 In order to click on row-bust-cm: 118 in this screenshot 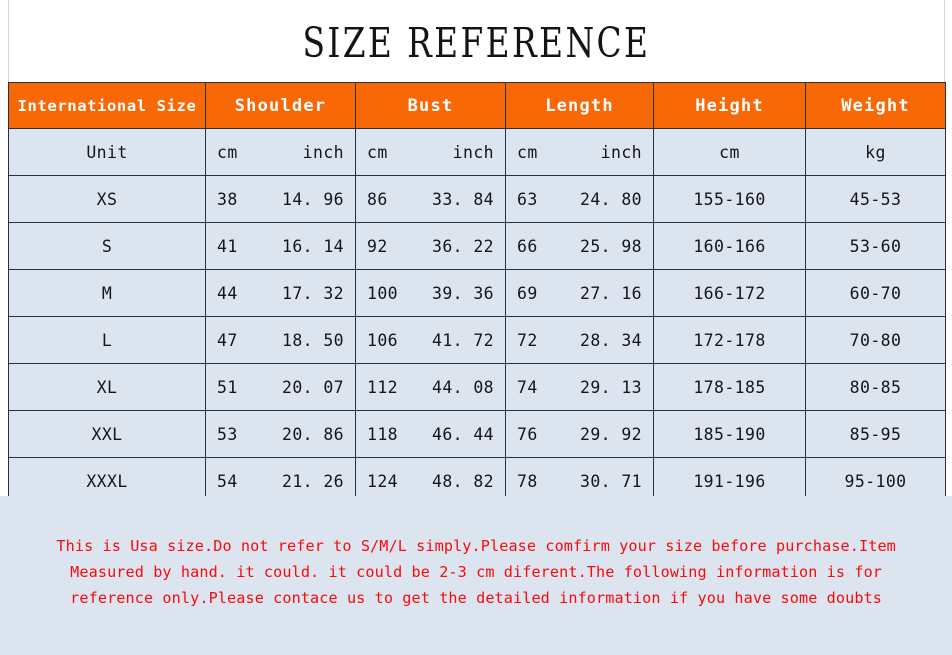, I will do `click(383, 434)`.